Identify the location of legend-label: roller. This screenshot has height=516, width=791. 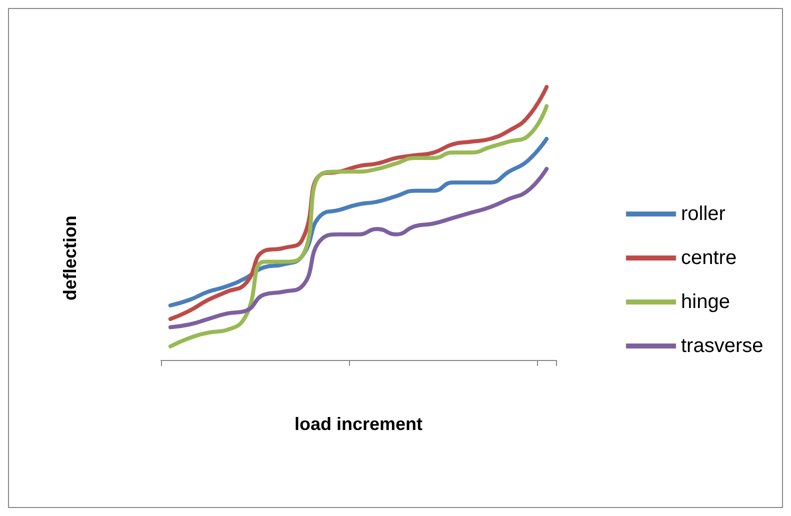
(703, 214).